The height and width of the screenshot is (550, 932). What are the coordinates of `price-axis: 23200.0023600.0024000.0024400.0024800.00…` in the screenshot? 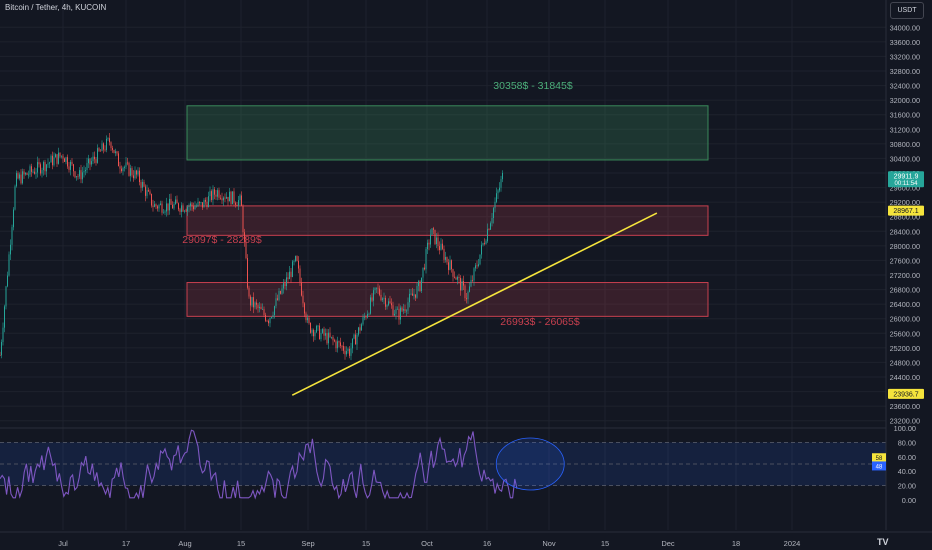 It's located at (898, 265).